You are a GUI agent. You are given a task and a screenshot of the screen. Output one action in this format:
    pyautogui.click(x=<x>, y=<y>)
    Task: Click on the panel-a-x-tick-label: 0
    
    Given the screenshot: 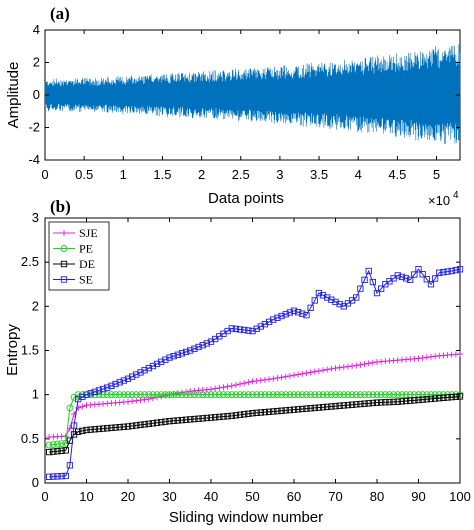 What is the action you would take?
    pyautogui.click(x=44, y=174)
    